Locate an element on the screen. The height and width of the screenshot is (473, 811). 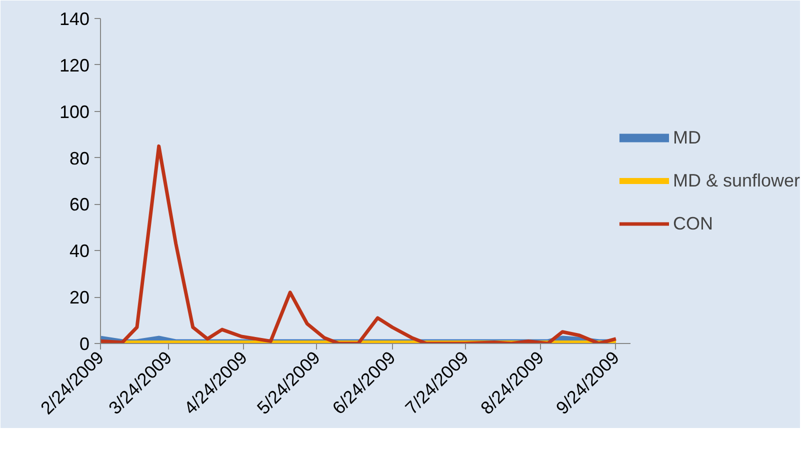
y-tick-label: 60 is located at coordinates (79, 204).